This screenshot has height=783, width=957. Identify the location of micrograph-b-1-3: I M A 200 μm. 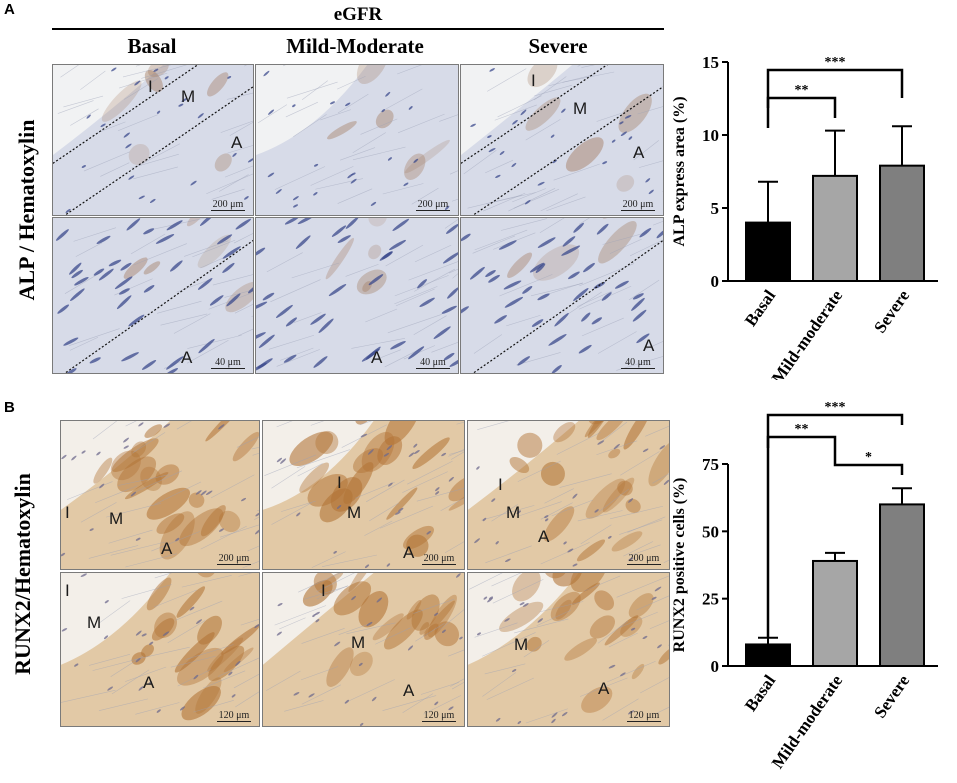
(568, 495).